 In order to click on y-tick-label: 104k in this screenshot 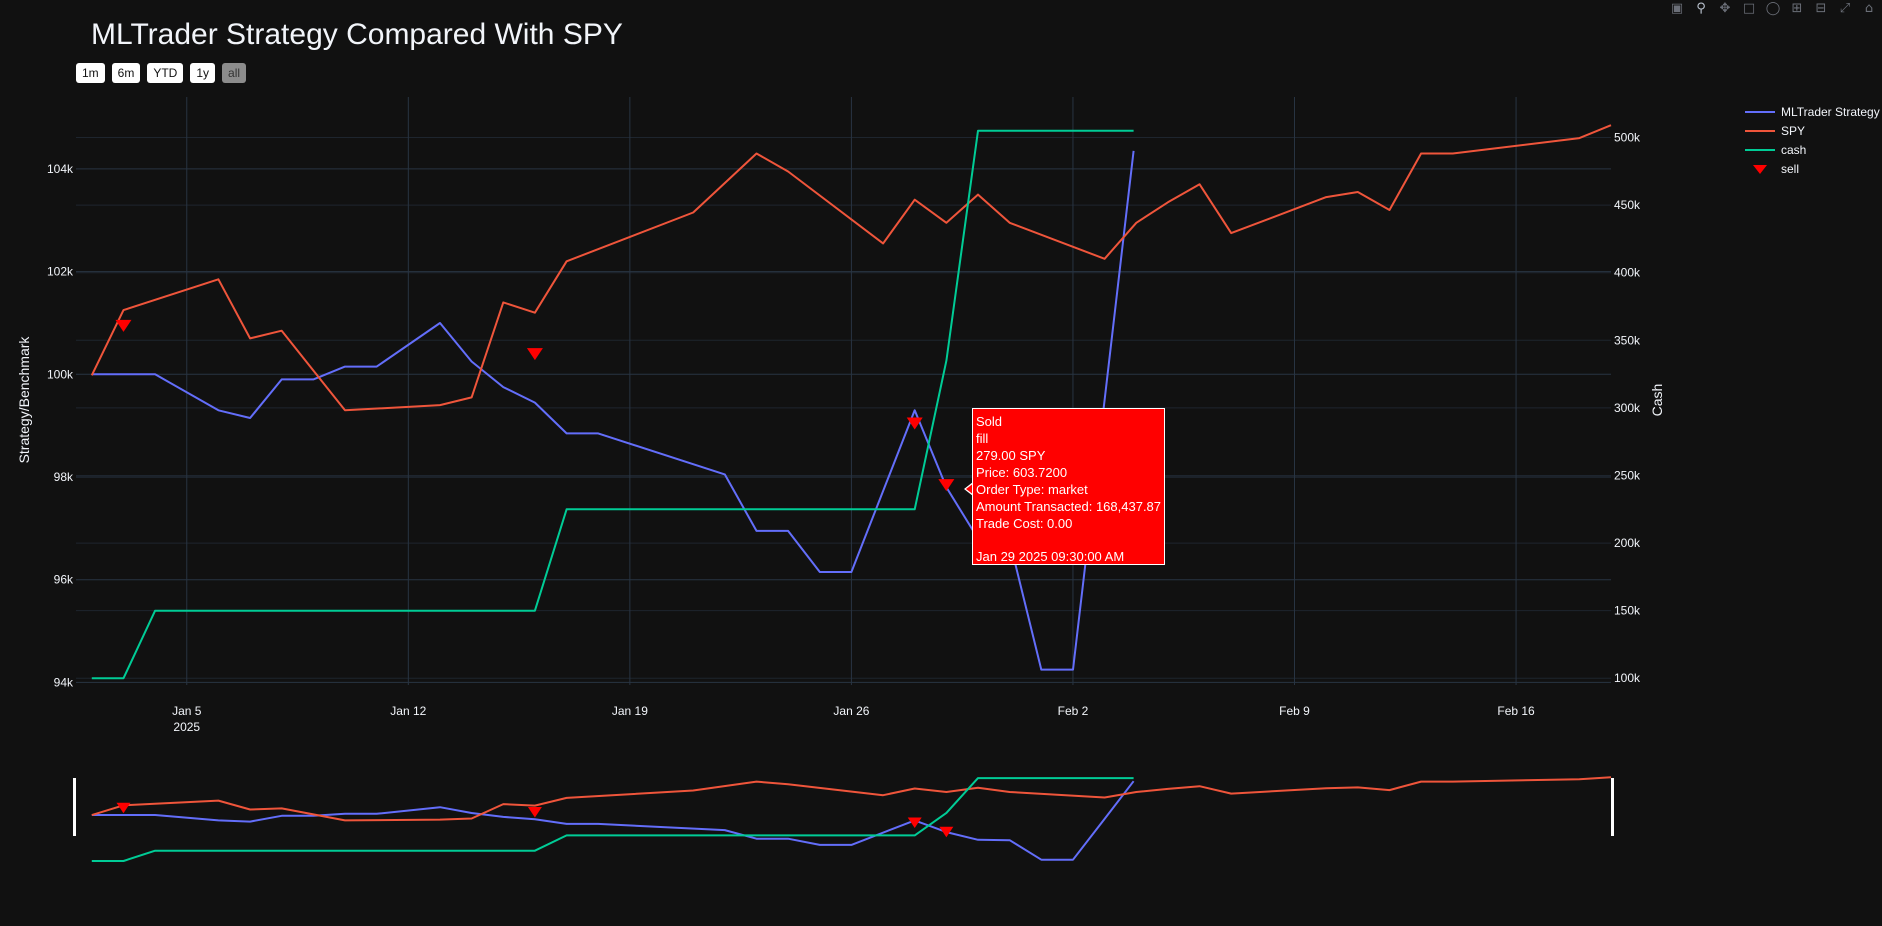, I will do `click(60, 169)`.